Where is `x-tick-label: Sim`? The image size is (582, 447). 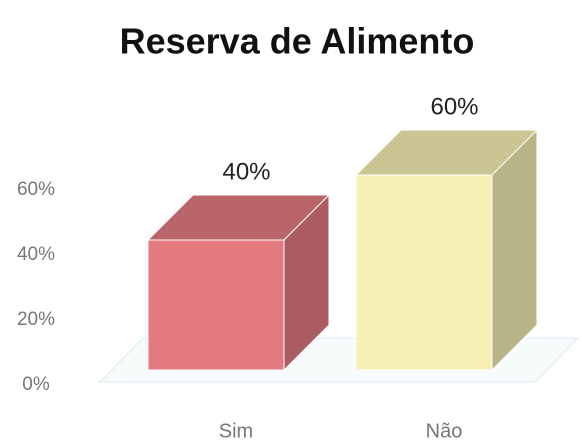 x-tick-label: Sim is located at coordinates (236, 431).